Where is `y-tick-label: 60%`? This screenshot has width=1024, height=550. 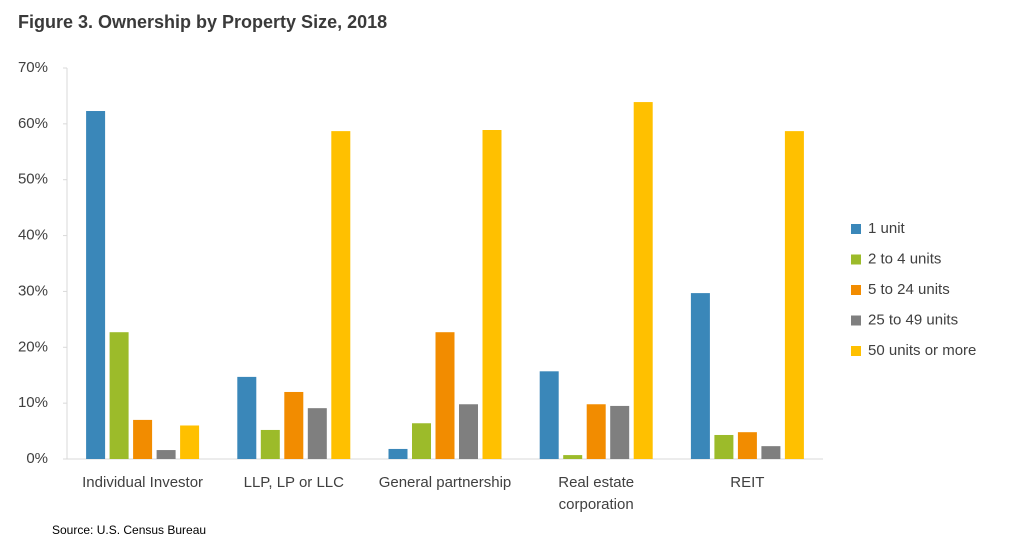
y-tick-label: 60% is located at coordinates (33, 123).